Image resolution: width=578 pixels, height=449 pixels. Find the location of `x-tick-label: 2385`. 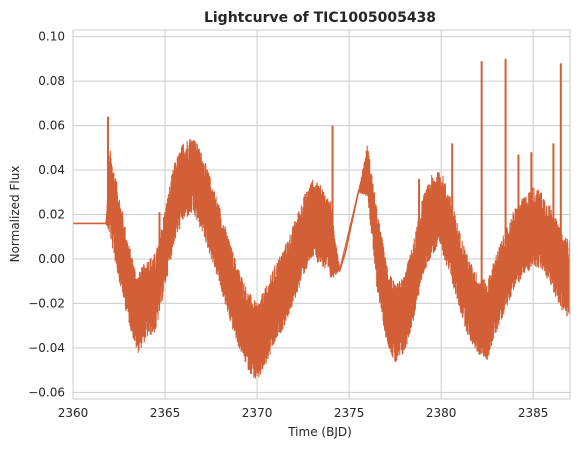

x-tick-label: 2385 is located at coordinates (533, 413).